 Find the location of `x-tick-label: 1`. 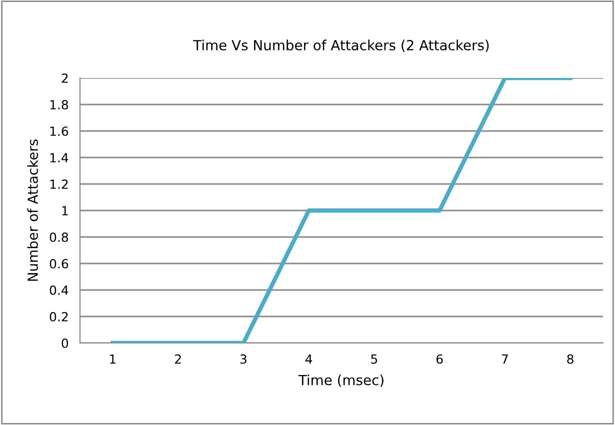

x-tick-label: 1 is located at coordinates (113, 359).